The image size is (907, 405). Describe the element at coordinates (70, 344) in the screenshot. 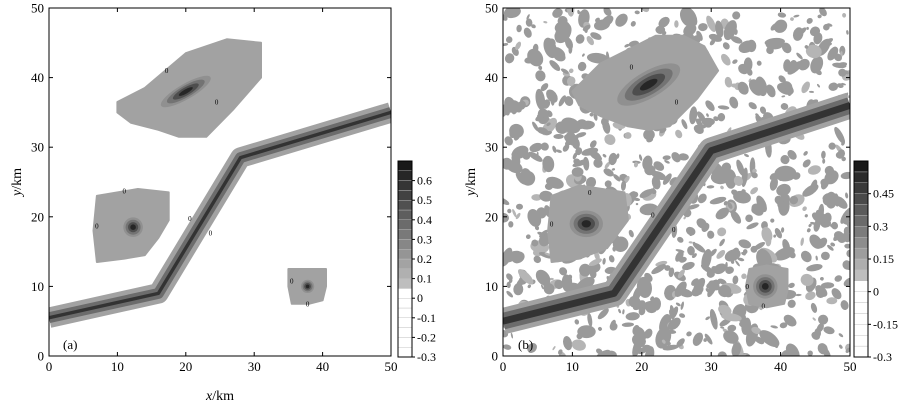

I see `panel-label: (a)` at that location.